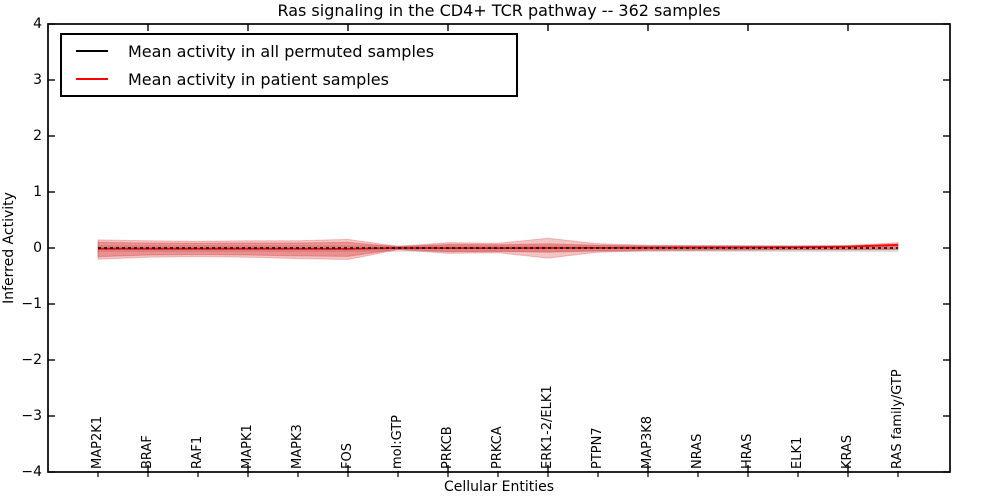  What do you see at coordinates (31, 304) in the screenshot?
I see `y-tick-label: −1` at bounding box center [31, 304].